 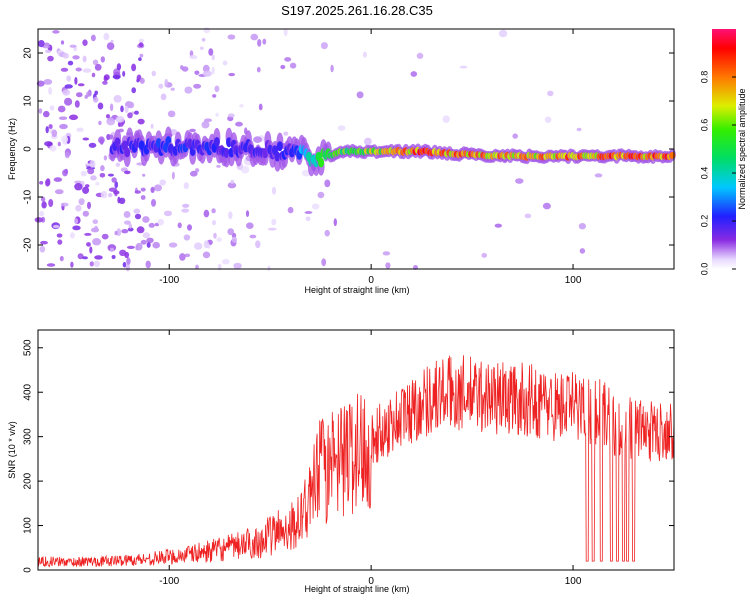 I want to click on y-tick-label: 400, so click(x=28, y=391).